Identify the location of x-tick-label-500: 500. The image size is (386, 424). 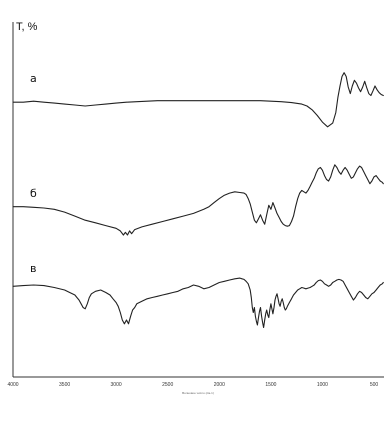
(374, 385).